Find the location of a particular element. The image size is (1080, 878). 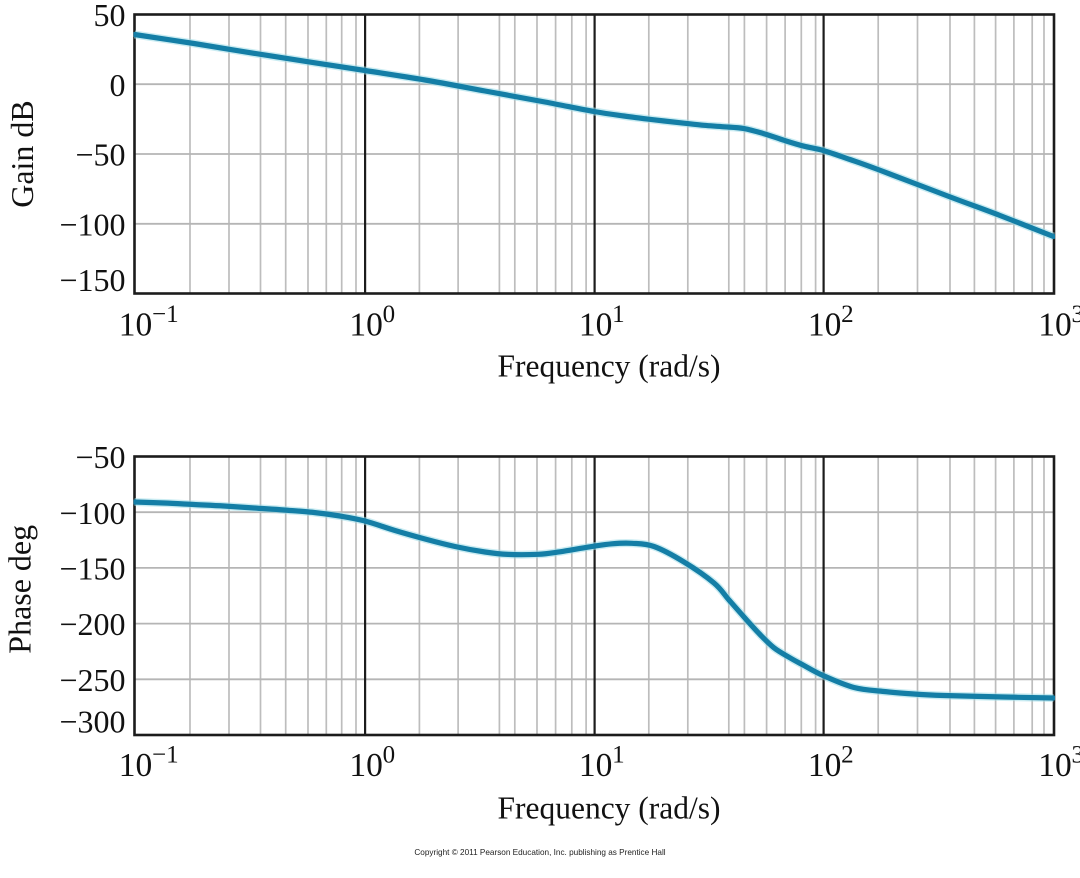

svg-text: Gain dB is located at coordinates (22, 154).